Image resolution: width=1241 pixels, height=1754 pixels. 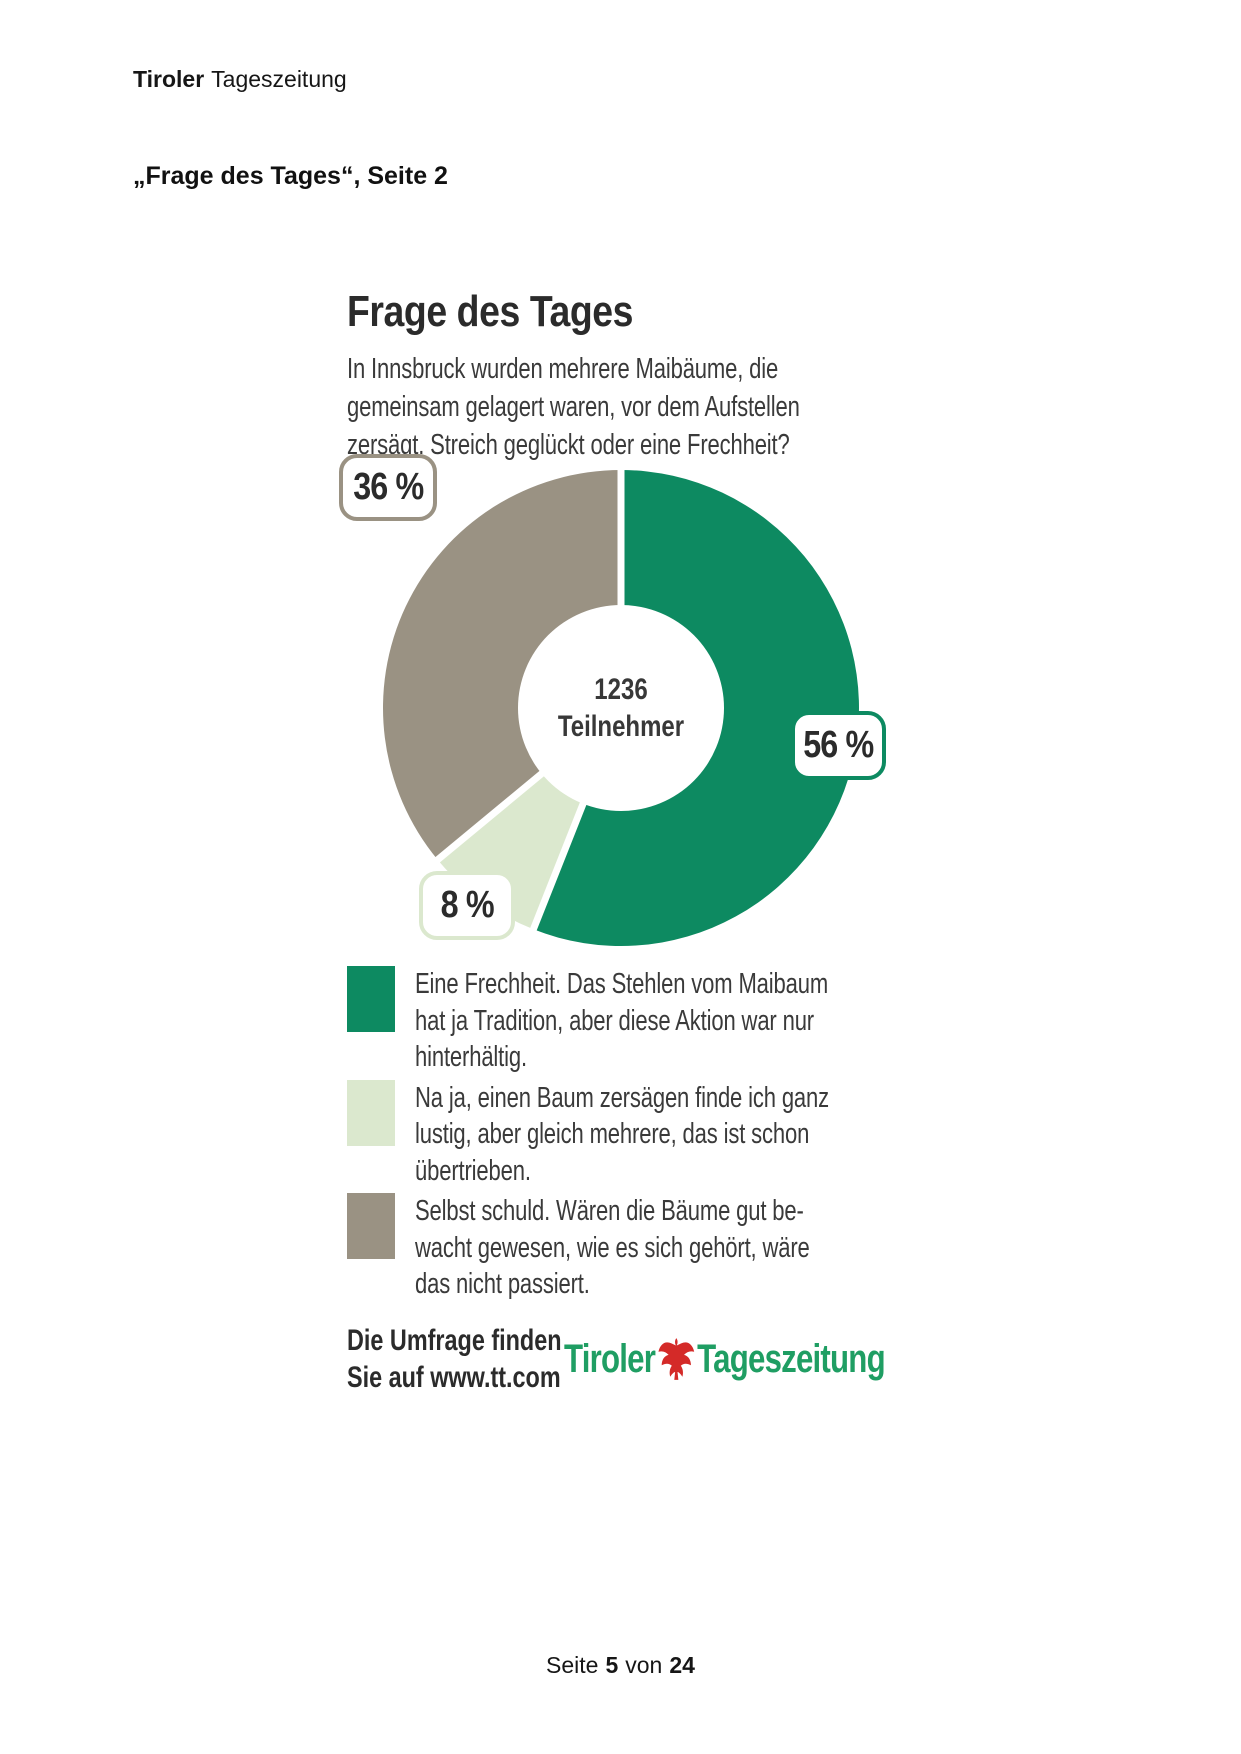 What do you see at coordinates (454, 1340) in the screenshot?
I see `source-line: Die Umfrage finden` at bounding box center [454, 1340].